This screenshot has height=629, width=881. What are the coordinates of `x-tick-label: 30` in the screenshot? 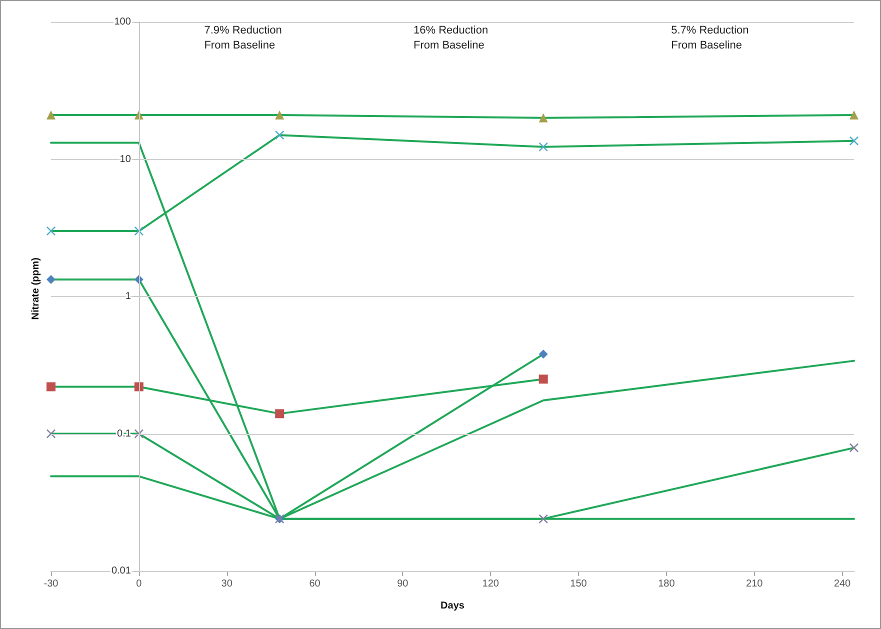 It's located at (227, 584).